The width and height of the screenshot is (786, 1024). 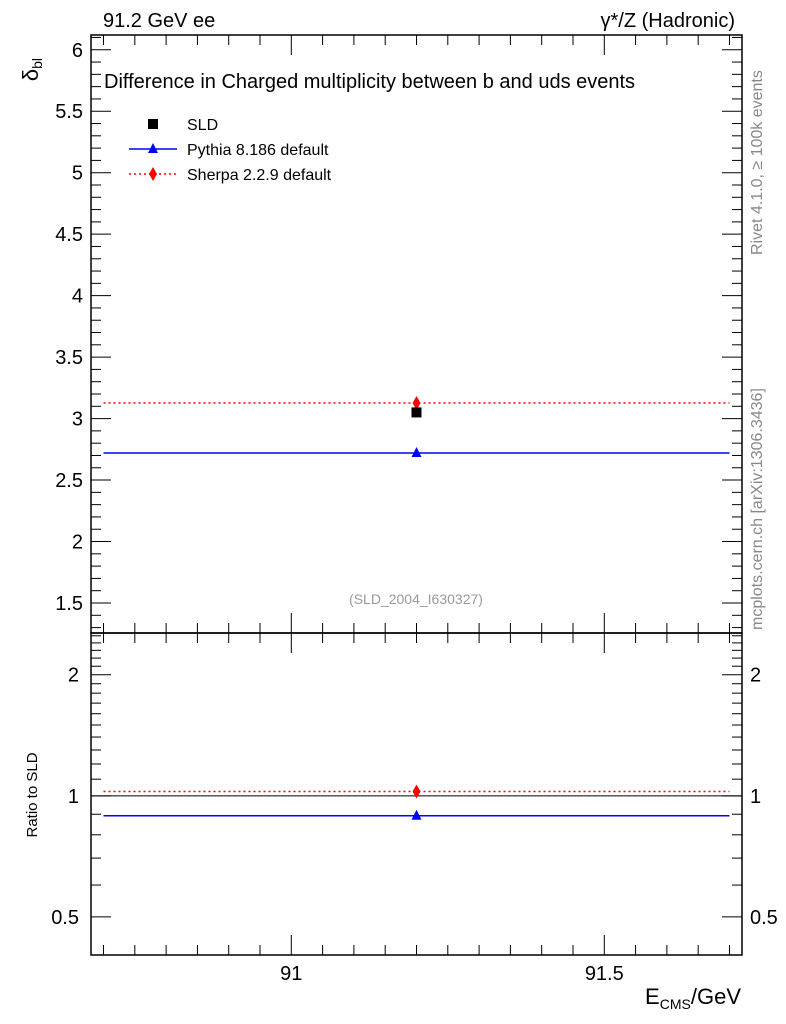 What do you see at coordinates (37, 63) in the screenshot?
I see `y-label-sub: bl` at bounding box center [37, 63].